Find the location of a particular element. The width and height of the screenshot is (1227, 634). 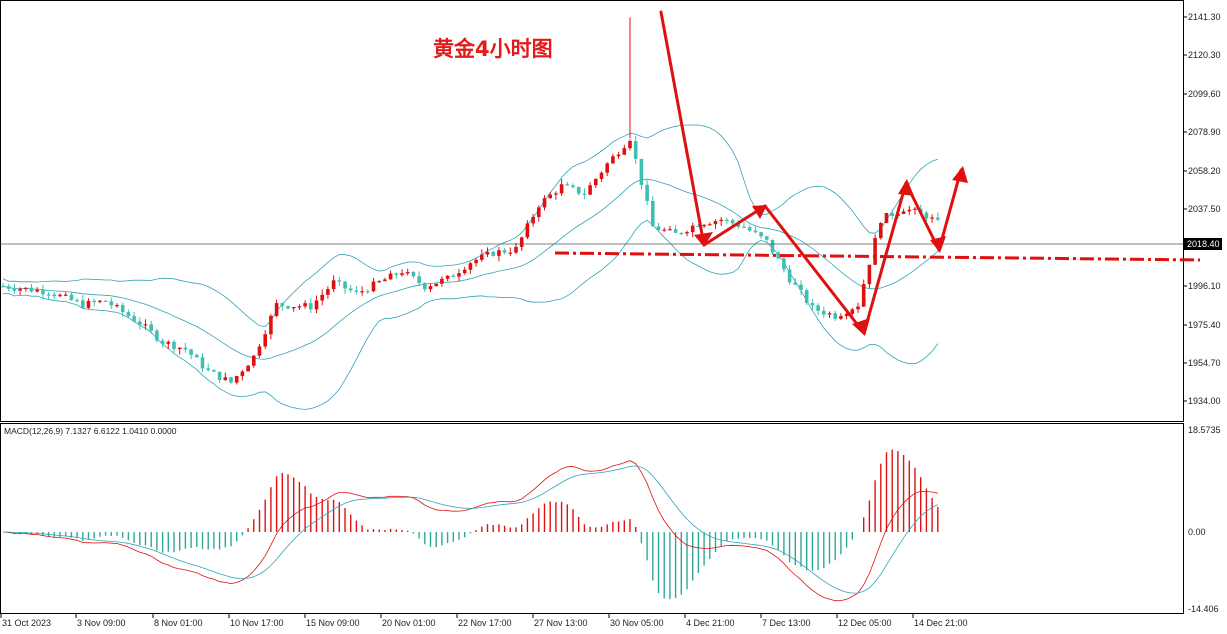

time-tick-label: 12 Dec 05:00 is located at coordinates (865, 623).